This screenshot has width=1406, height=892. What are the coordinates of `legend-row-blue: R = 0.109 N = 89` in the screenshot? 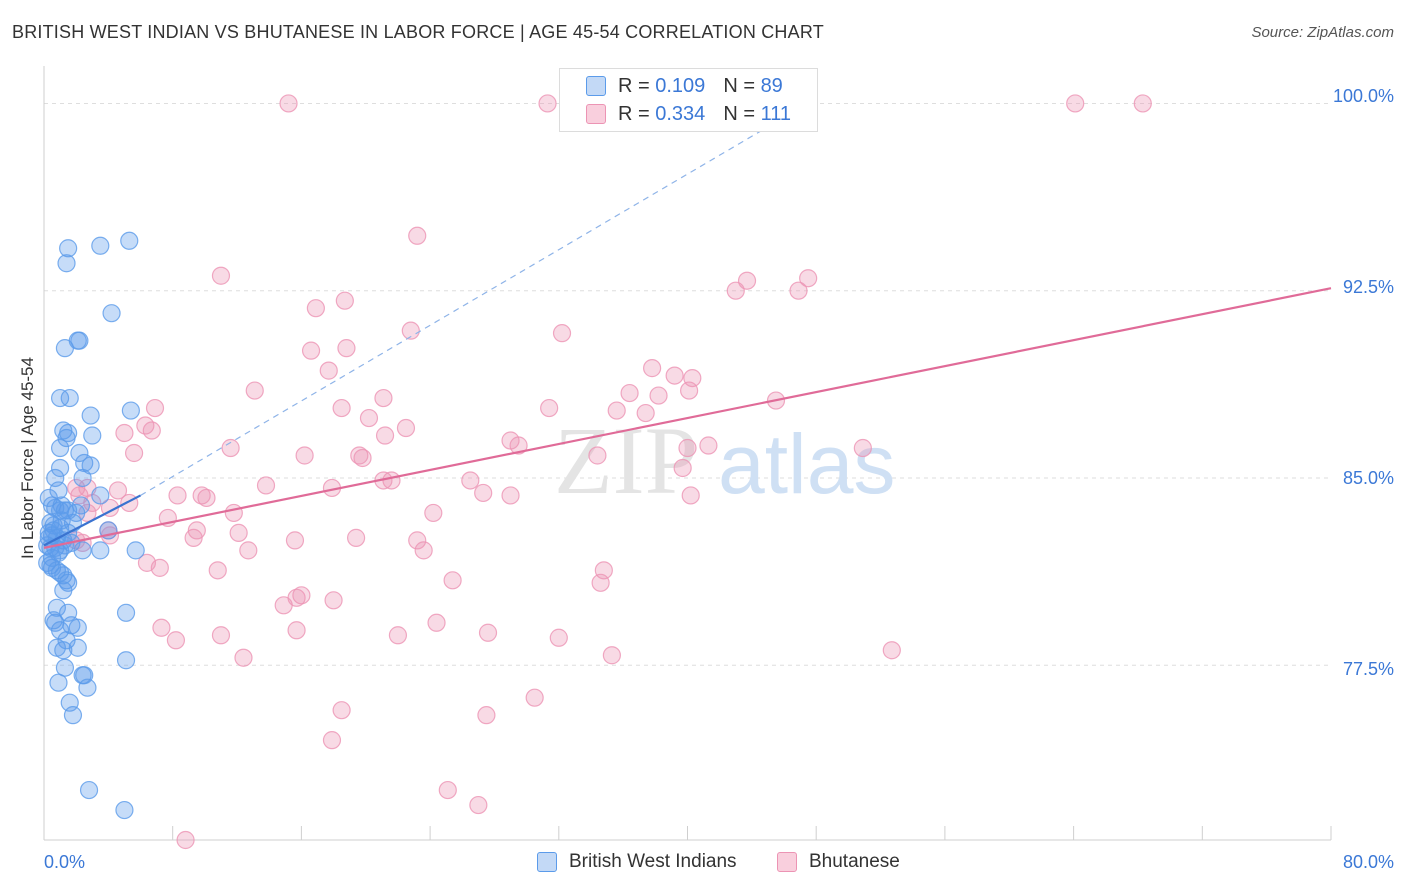 It's located at (684, 86).